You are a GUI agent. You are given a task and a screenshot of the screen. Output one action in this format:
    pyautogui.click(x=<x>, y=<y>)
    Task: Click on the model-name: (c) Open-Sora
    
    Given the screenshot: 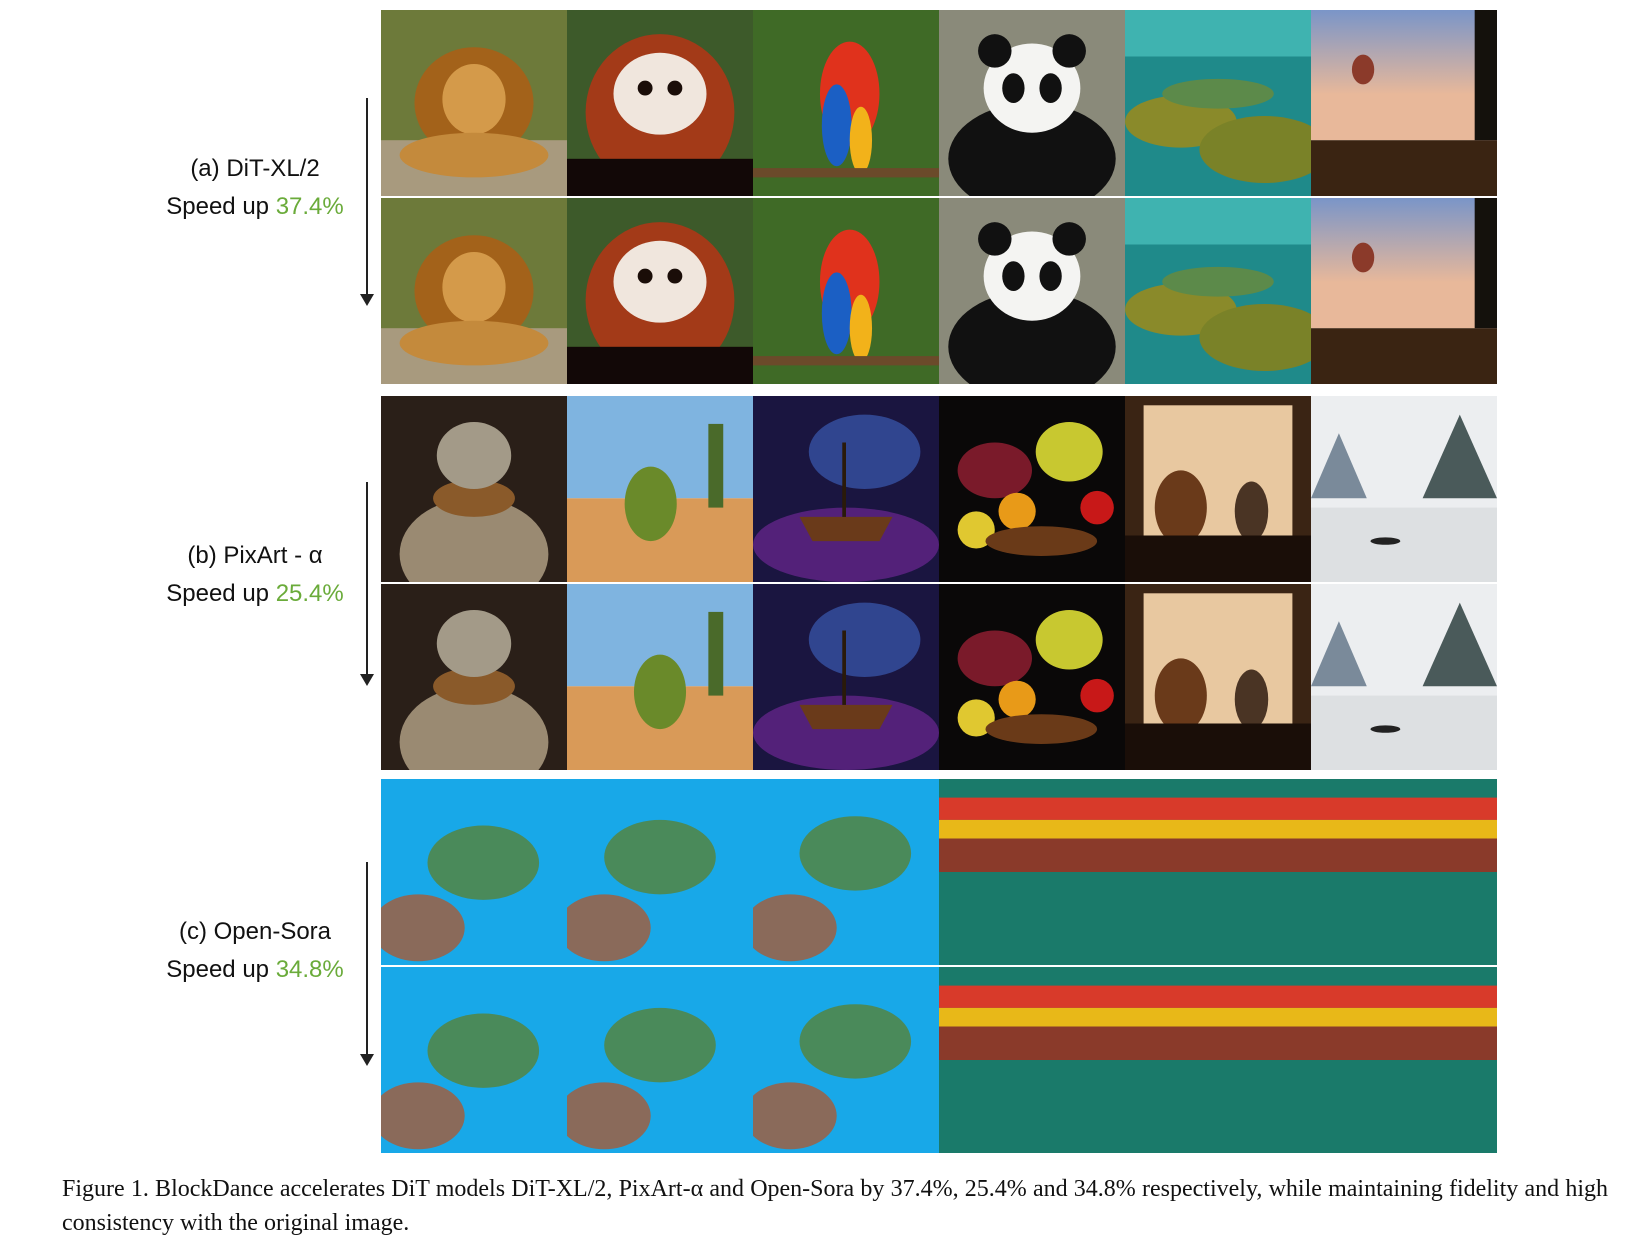 What is the action you would take?
    pyautogui.click(x=255, y=931)
    